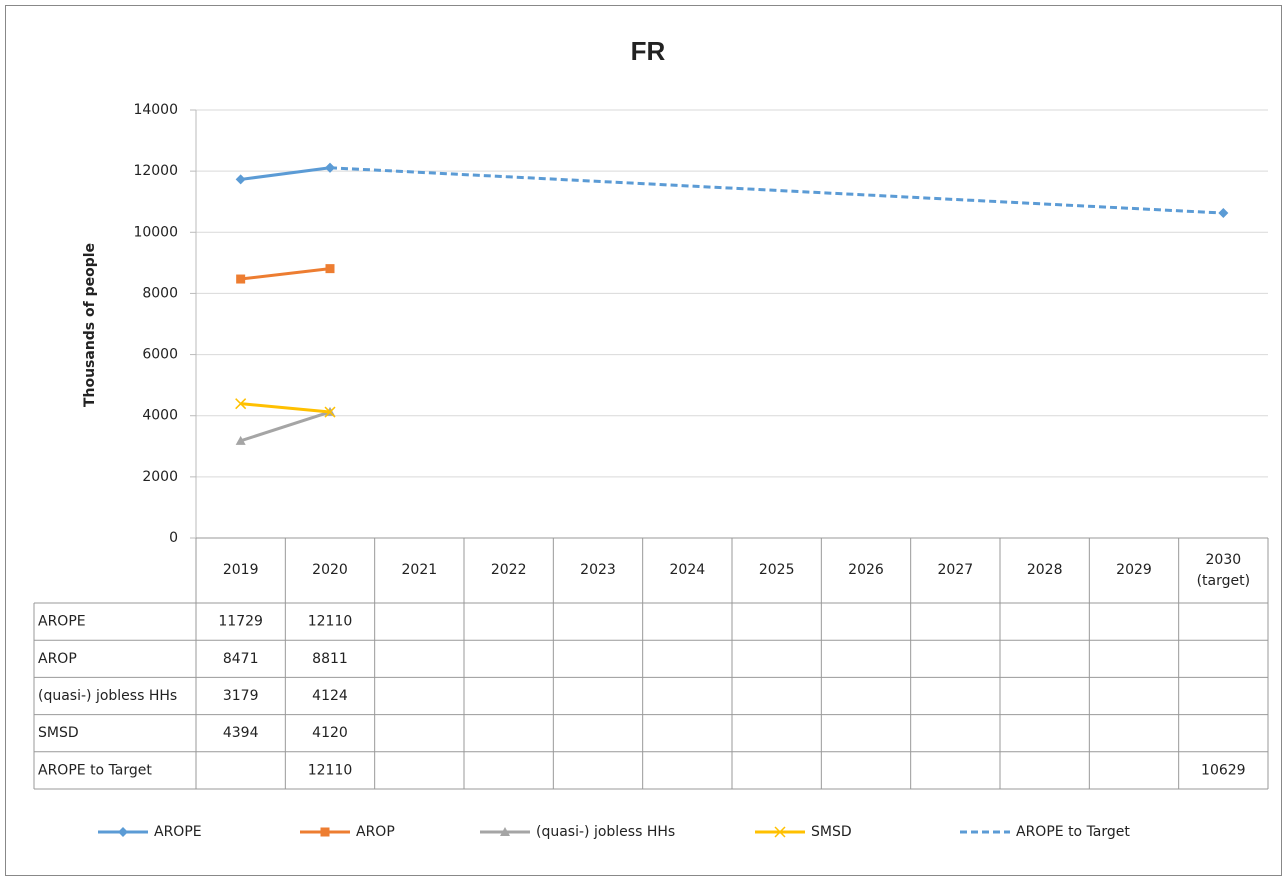 The width and height of the screenshot is (1286, 880). Describe the element at coordinates (160, 355) in the screenshot. I see `y-tick-label: 6000` at that location.